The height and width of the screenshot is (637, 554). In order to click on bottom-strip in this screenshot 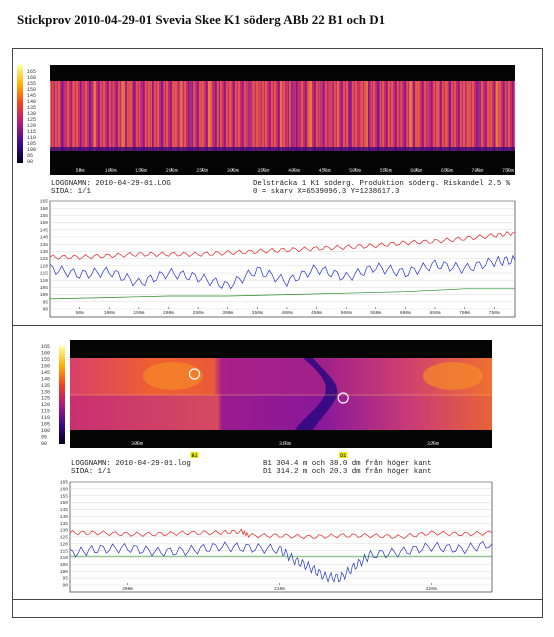, I will do `click(277, 608)`.